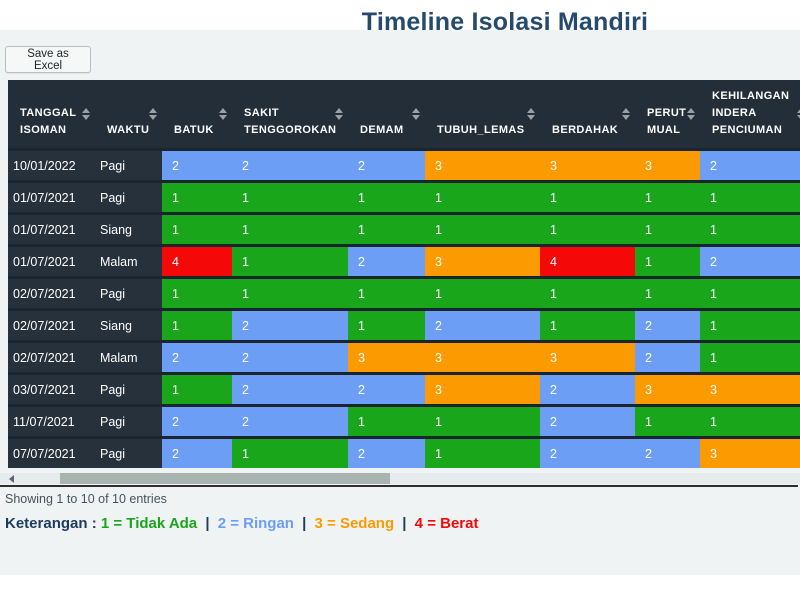 The height and width of the screenshot is (600, 800). Describe the element at coordinates (128, 229) in the screenshot. I see `waktu-cell: Siang` at that location.